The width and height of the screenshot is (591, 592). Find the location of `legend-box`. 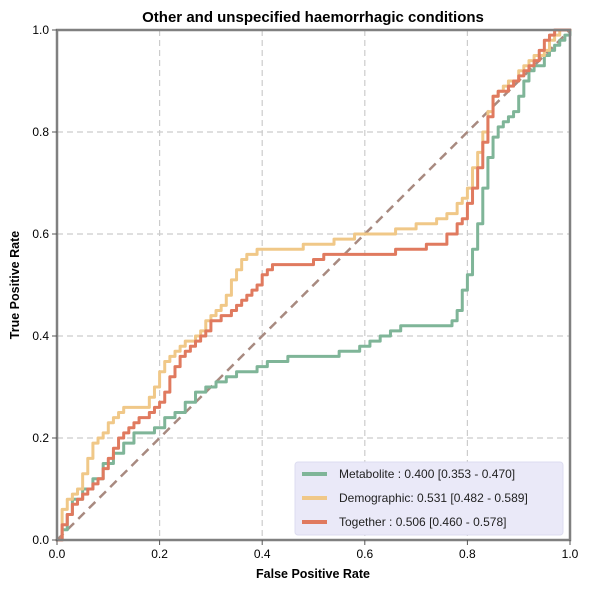

legend-box is located at coordinates (429, 498).